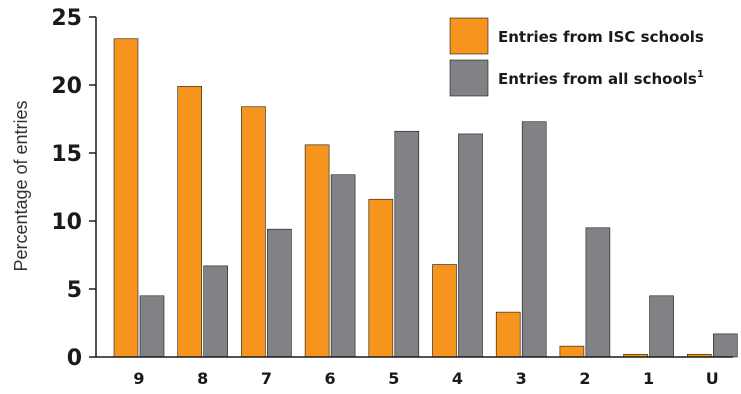 Image resolution: width=741 pixels, height=394 pixels. I want to click on legend-swatch-all-schools, so click(469, 78).